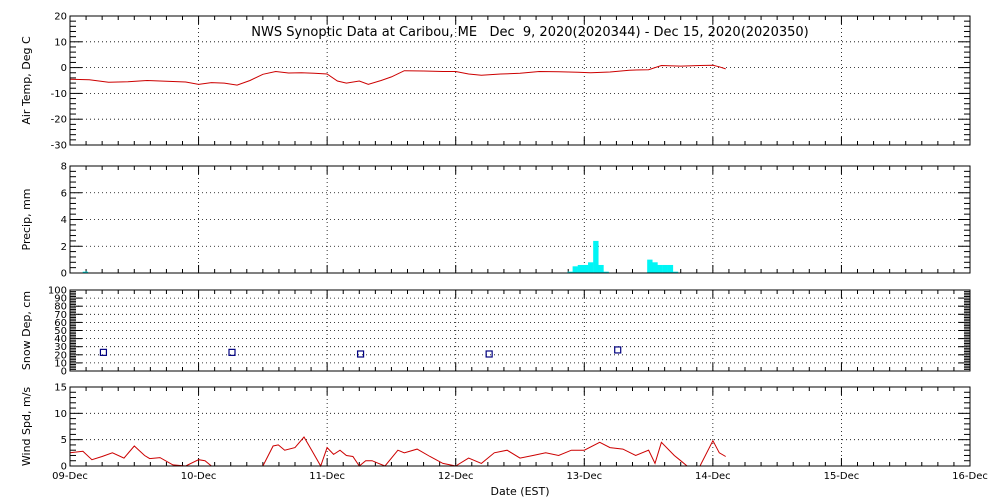 This screenshot has height=500, width=1000. Describe the element at coordinates (60, 388) in the screenshot. I see `y-tick-label: 15` at that location.